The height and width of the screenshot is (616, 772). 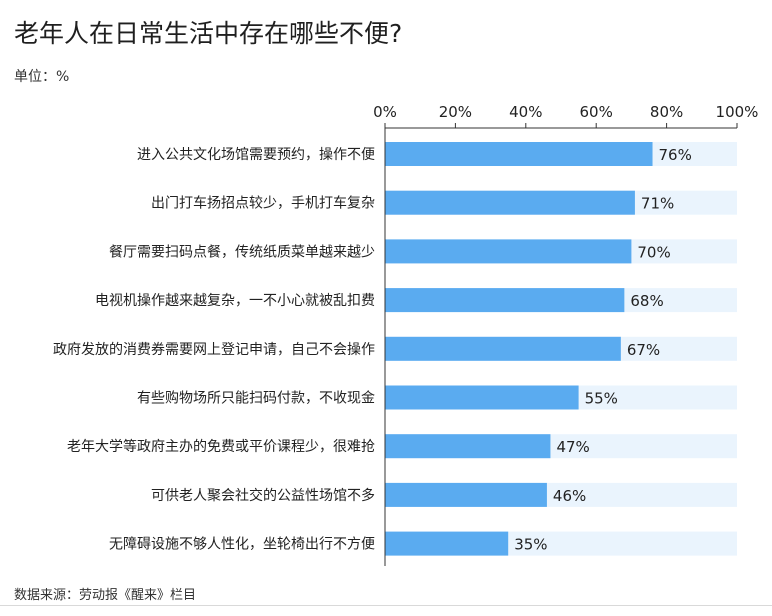 I want to click on data-label: 76%, so click(x=675, y=155).